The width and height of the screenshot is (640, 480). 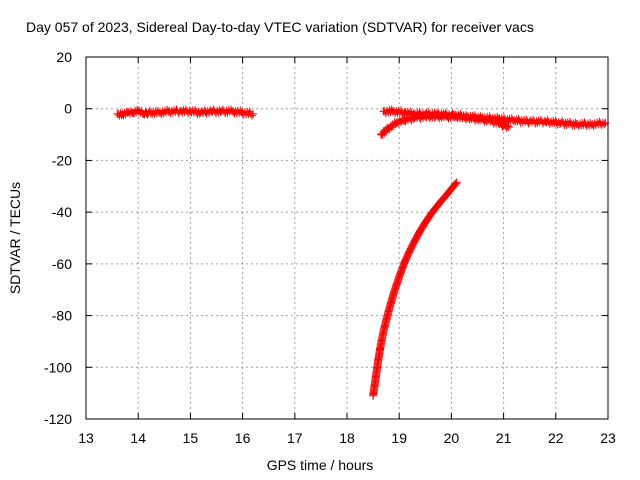 I want to click on x-axis-label: GPS time / hours, so click(x=320, y=465).